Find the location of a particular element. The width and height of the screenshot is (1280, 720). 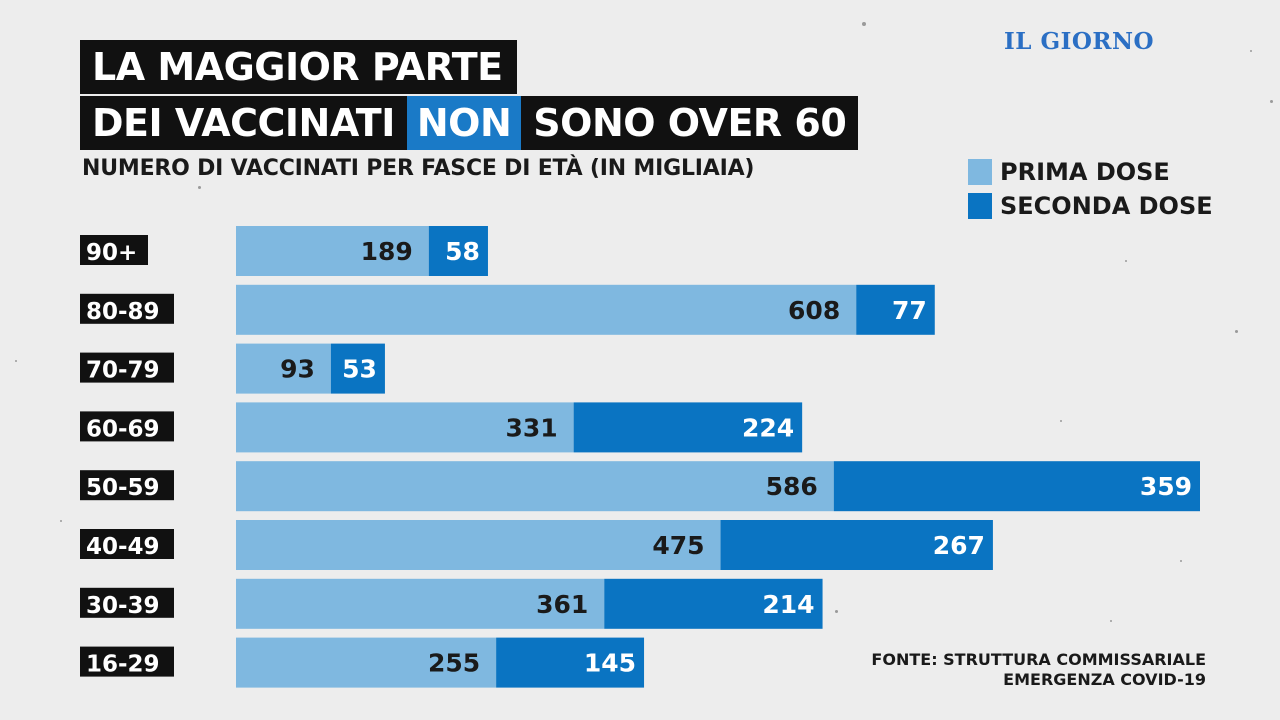

title-highlight-non: NON is located at coordinates (464, 123).